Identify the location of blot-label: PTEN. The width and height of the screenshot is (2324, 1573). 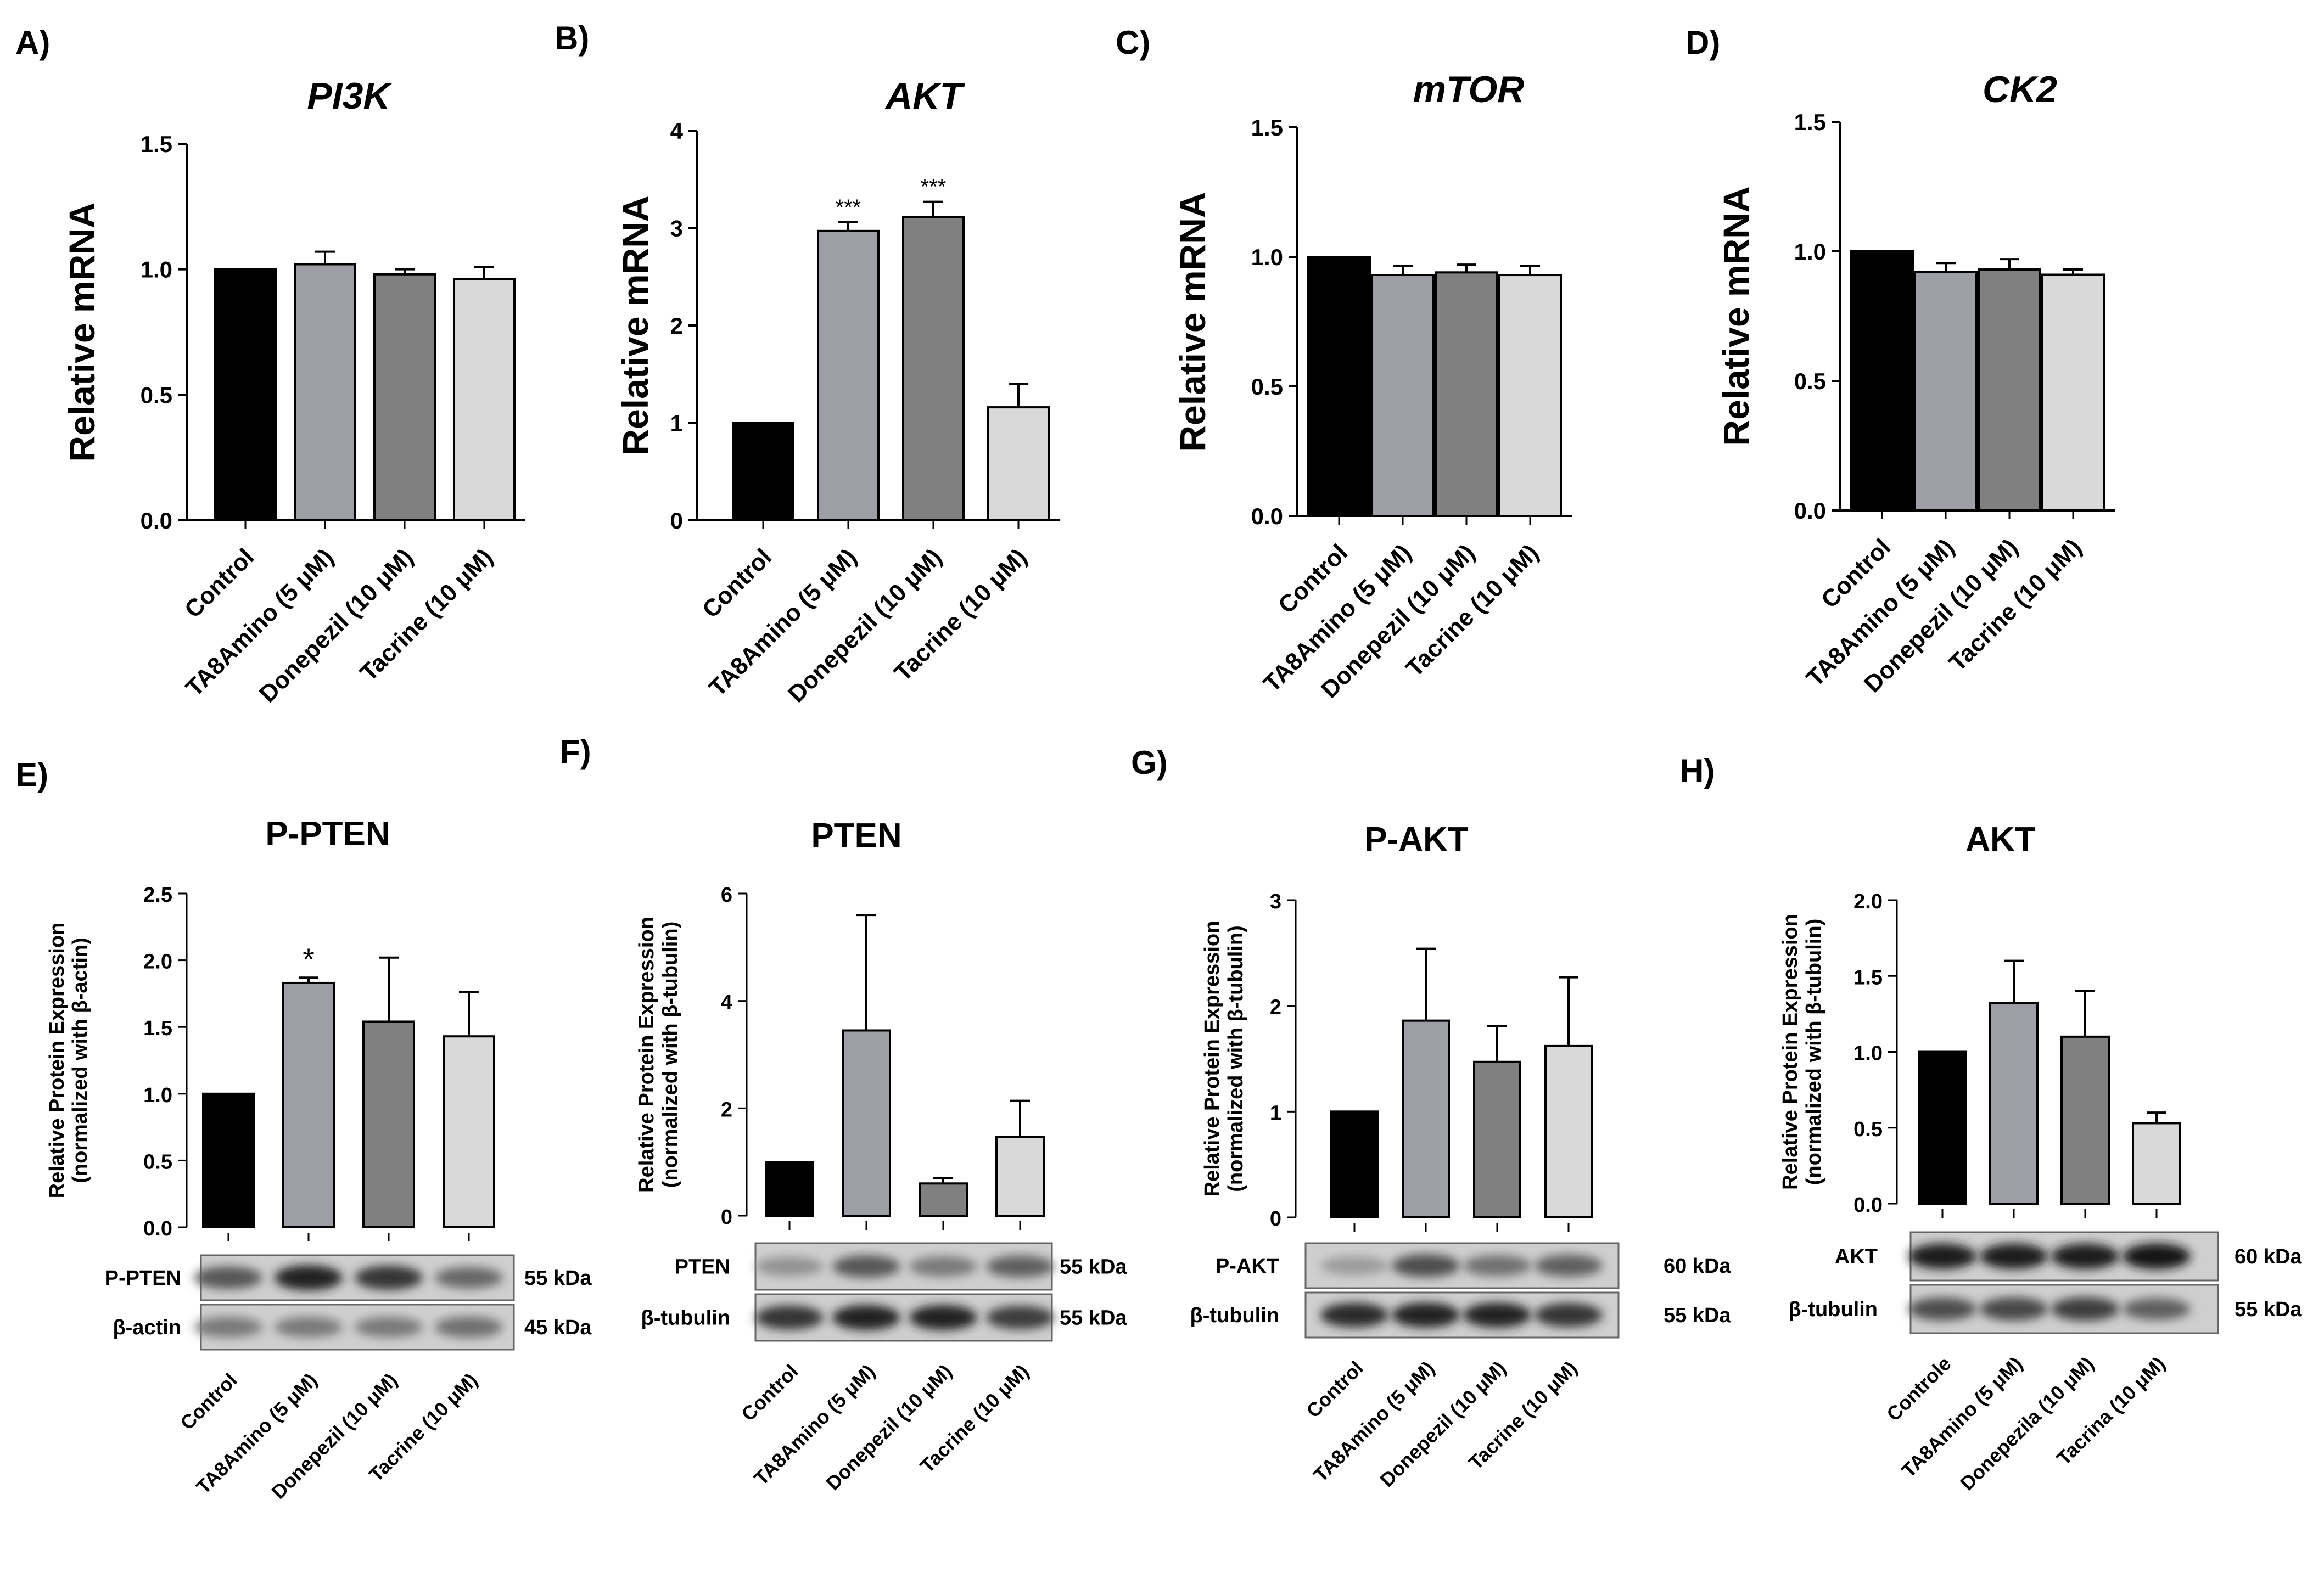
(702, 1267).